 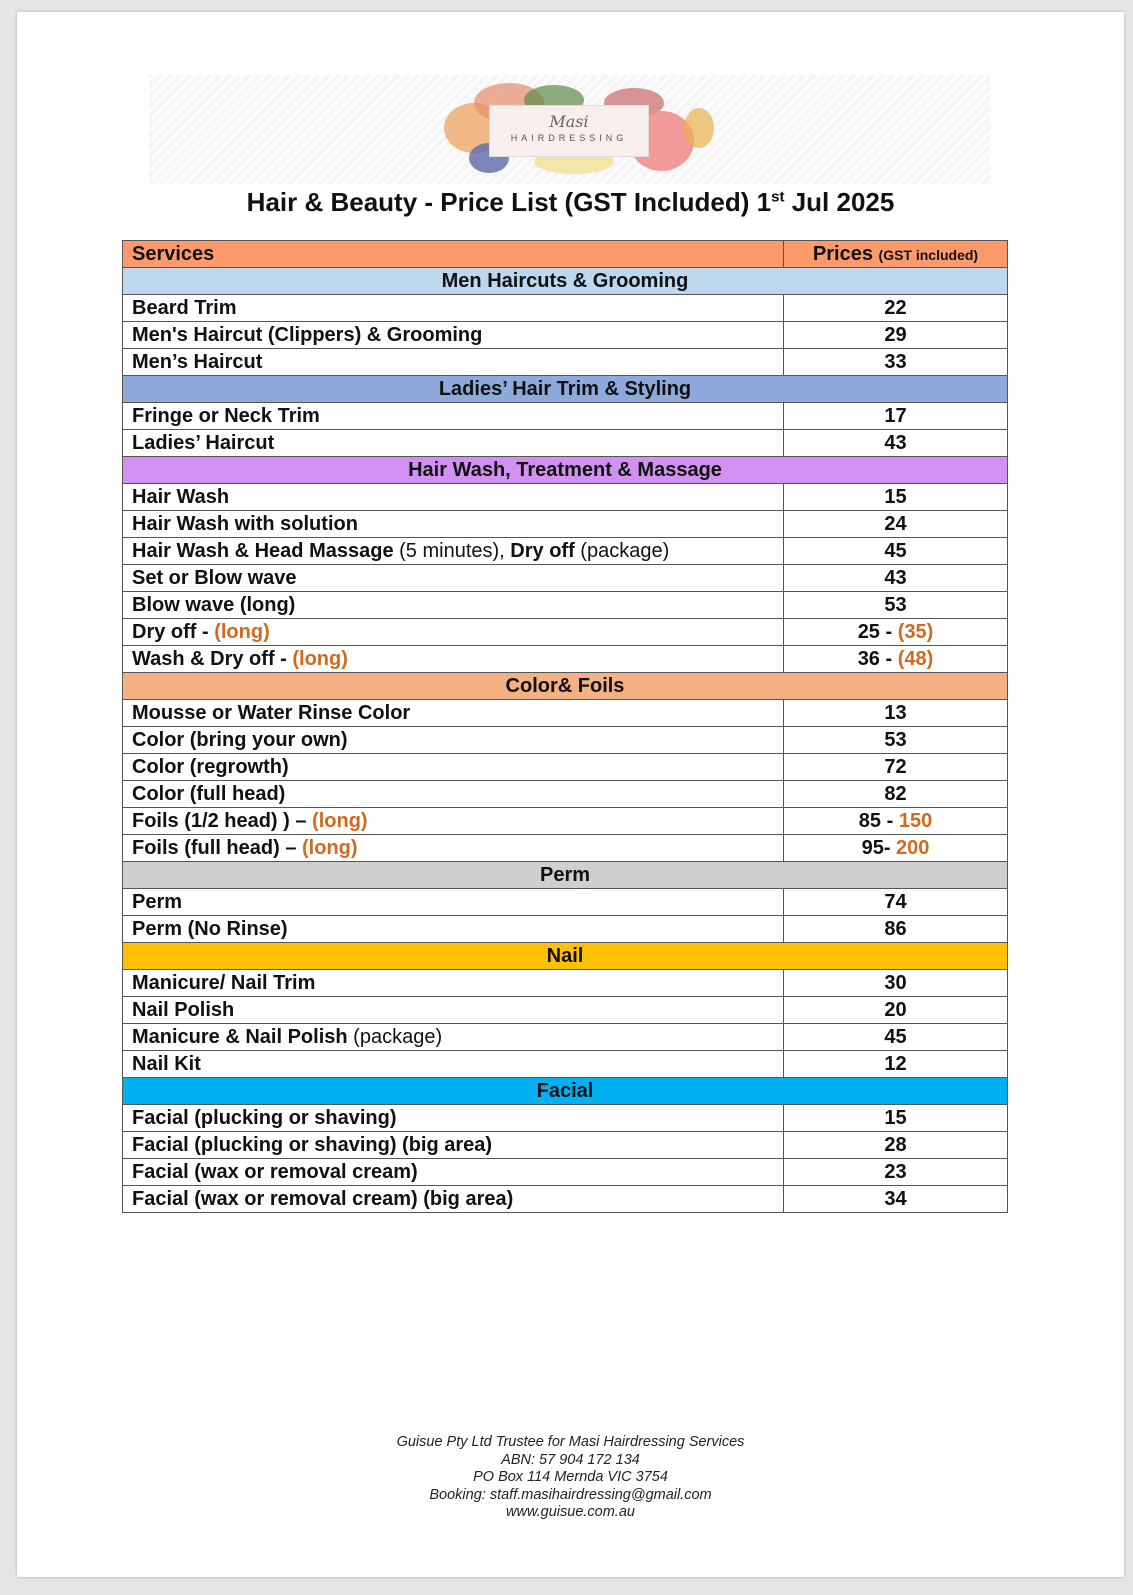 What do you see at coordinates (453, 1118) in the screenshot?
I see `service-cell: Facial (plucking or shaving)` at bounding box center [453, 1118].